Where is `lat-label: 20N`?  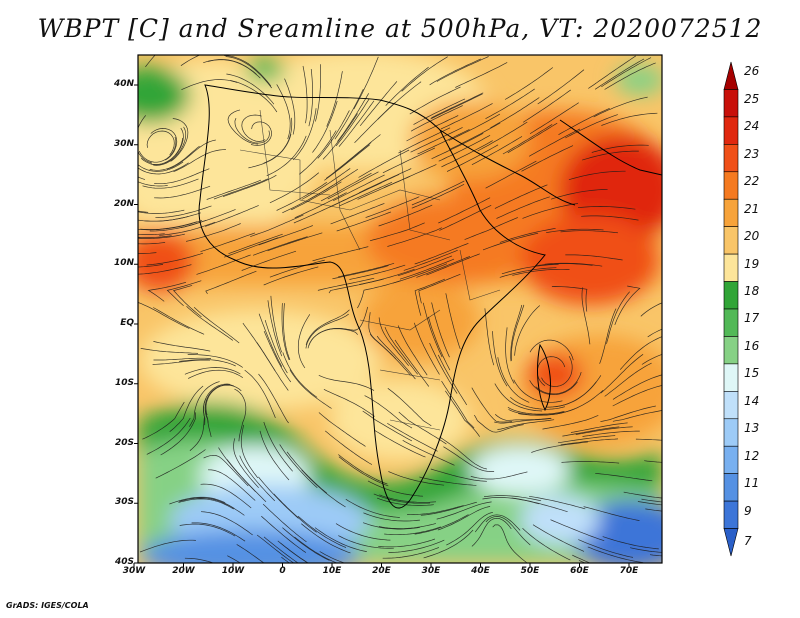
lat-label: 20N is located at coordinates (123, 203).